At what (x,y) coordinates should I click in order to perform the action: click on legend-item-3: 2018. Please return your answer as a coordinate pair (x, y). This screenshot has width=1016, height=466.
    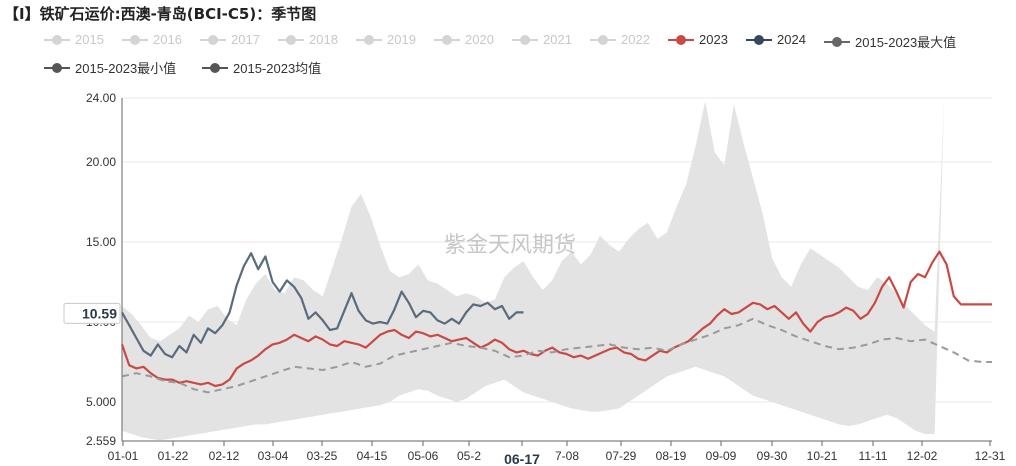
    Looking at the image, I should click on (308, 39).